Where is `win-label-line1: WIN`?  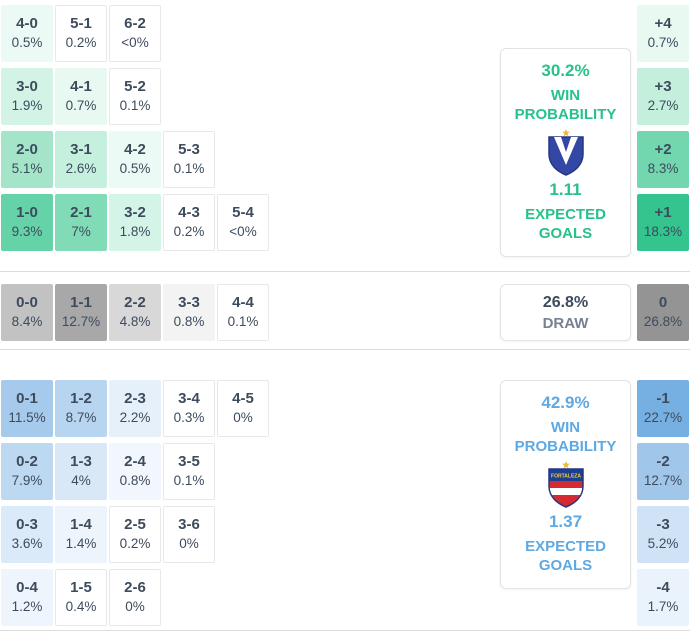 win-label-line1: WIN is located at coordinates (565, 427).